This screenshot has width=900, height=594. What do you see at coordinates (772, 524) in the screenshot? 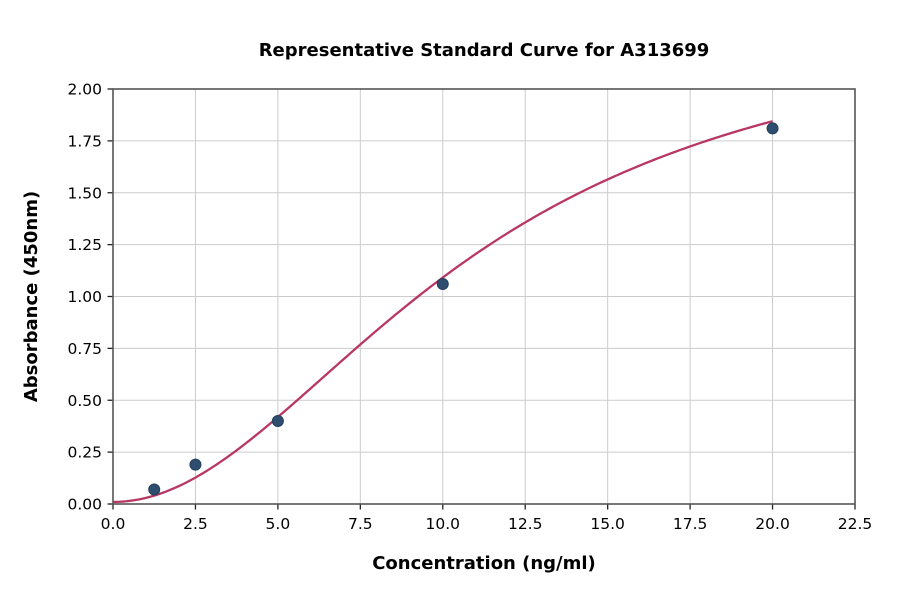
I see `x-tick-label: 20.0` at bounding box center [772, 524].